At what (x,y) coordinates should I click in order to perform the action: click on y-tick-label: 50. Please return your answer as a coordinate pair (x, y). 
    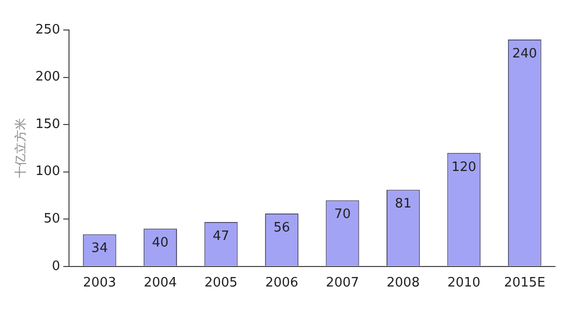
    Looking at the image, I should click on (52, 218).